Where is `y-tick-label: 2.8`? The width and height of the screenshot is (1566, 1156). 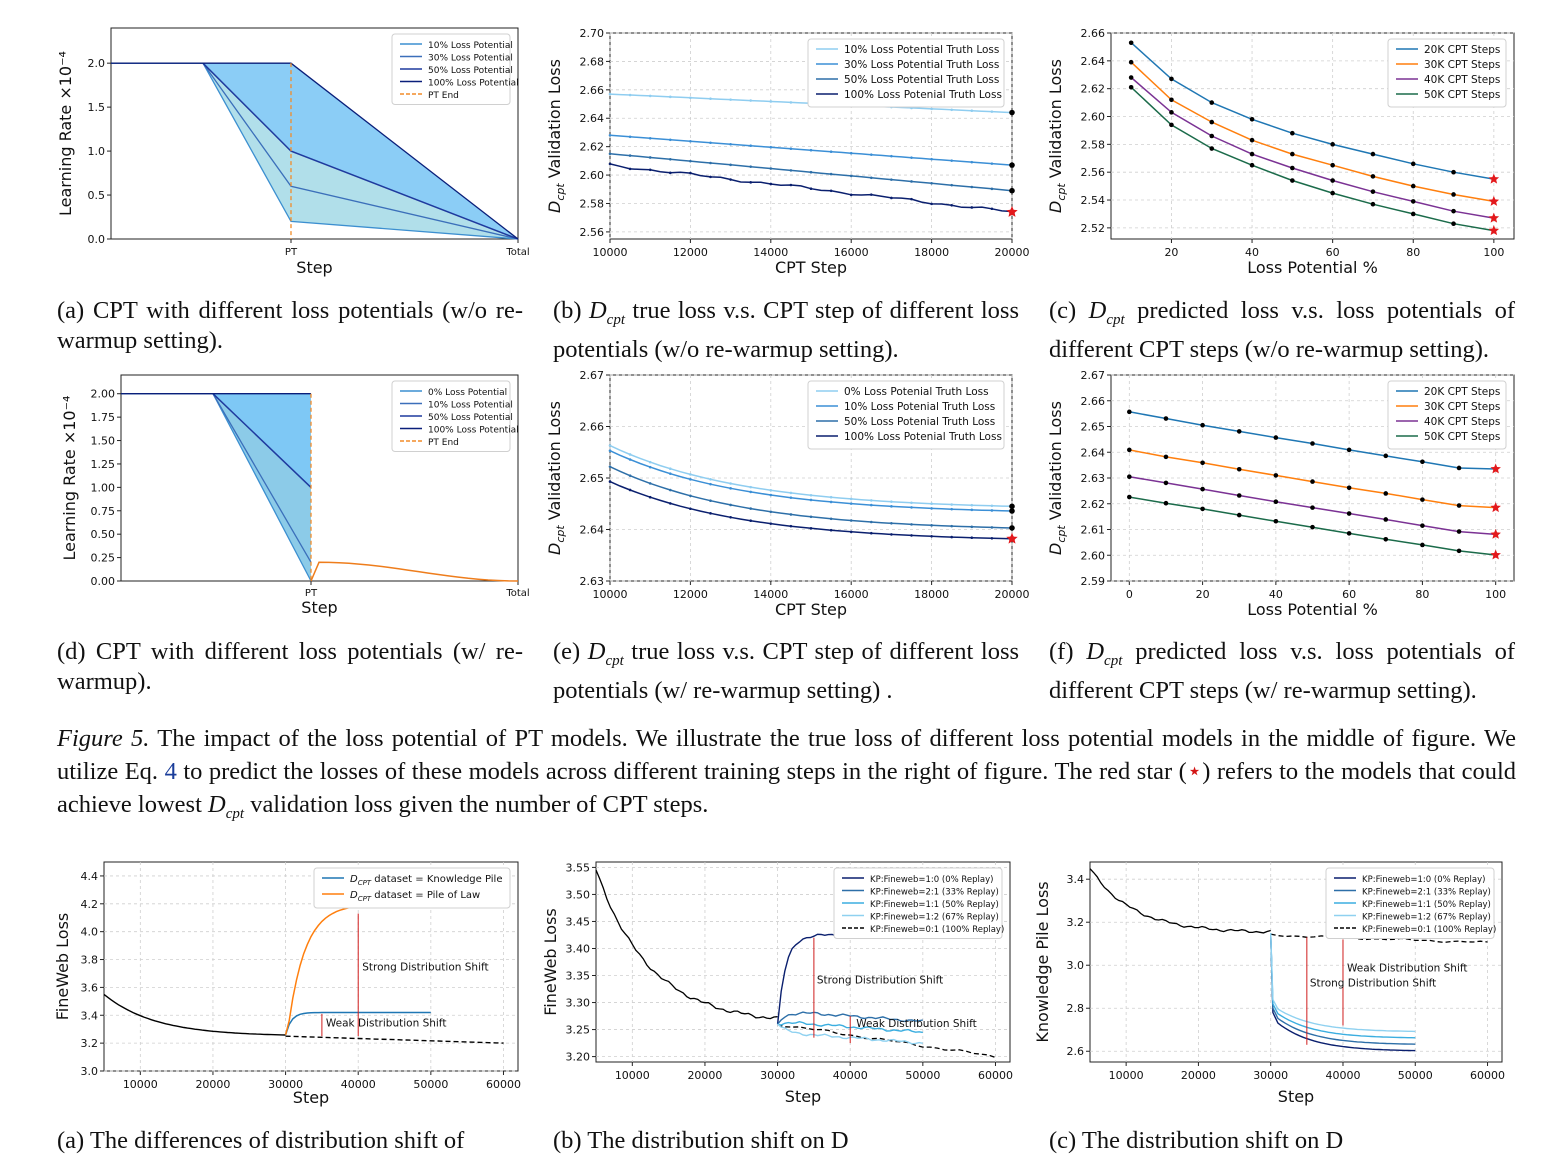
y-tick-label: 2.8 is located at coordinates (1076, 1008).